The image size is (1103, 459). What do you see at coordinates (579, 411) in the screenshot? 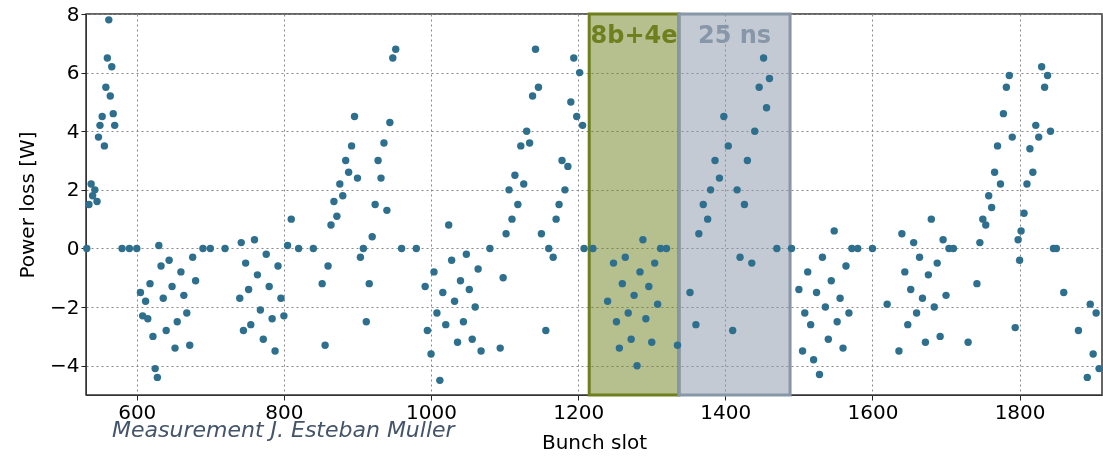
I see `x-tick-label: 1200` at bounding box center [579, 411].